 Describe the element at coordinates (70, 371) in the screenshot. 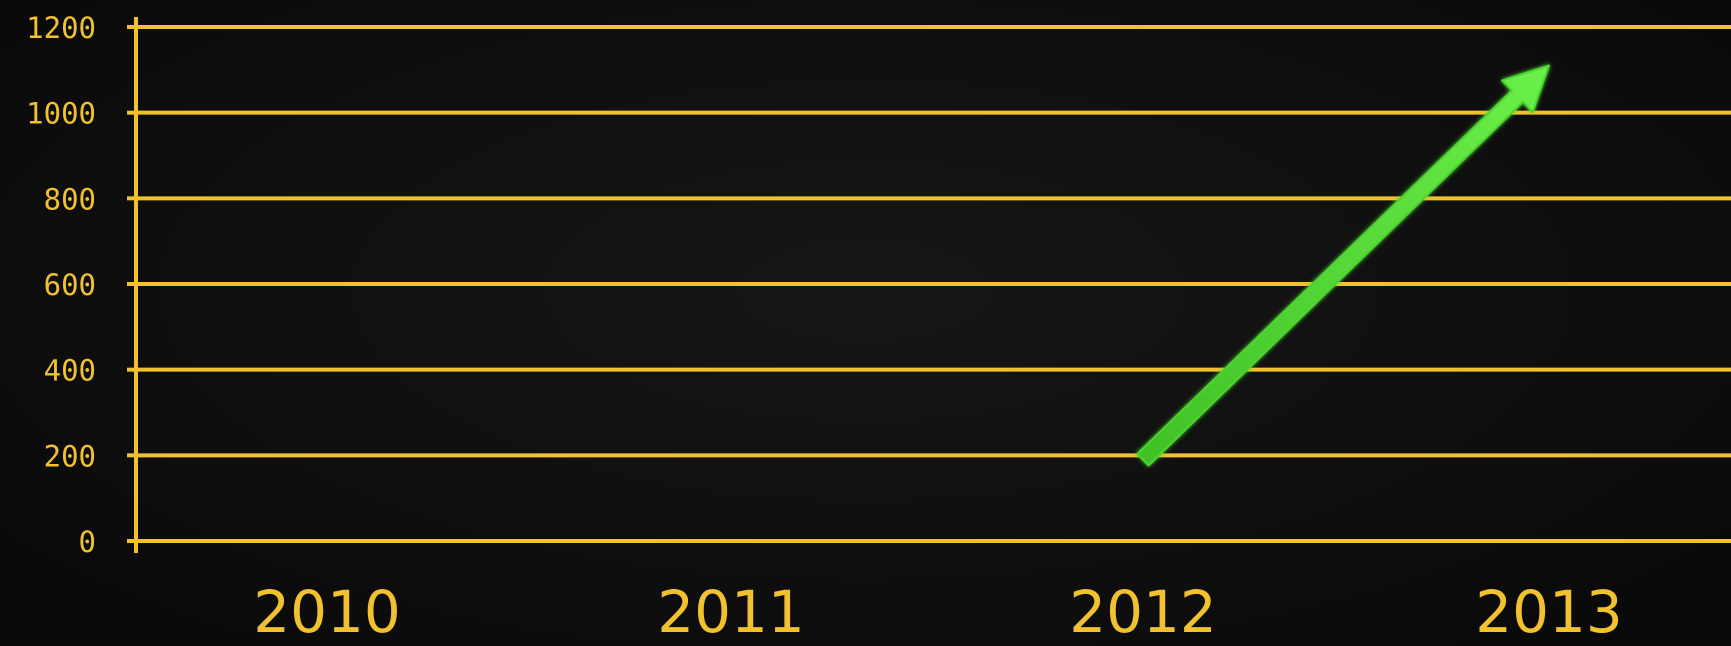

I see `y-tick-label: 400` at that location.